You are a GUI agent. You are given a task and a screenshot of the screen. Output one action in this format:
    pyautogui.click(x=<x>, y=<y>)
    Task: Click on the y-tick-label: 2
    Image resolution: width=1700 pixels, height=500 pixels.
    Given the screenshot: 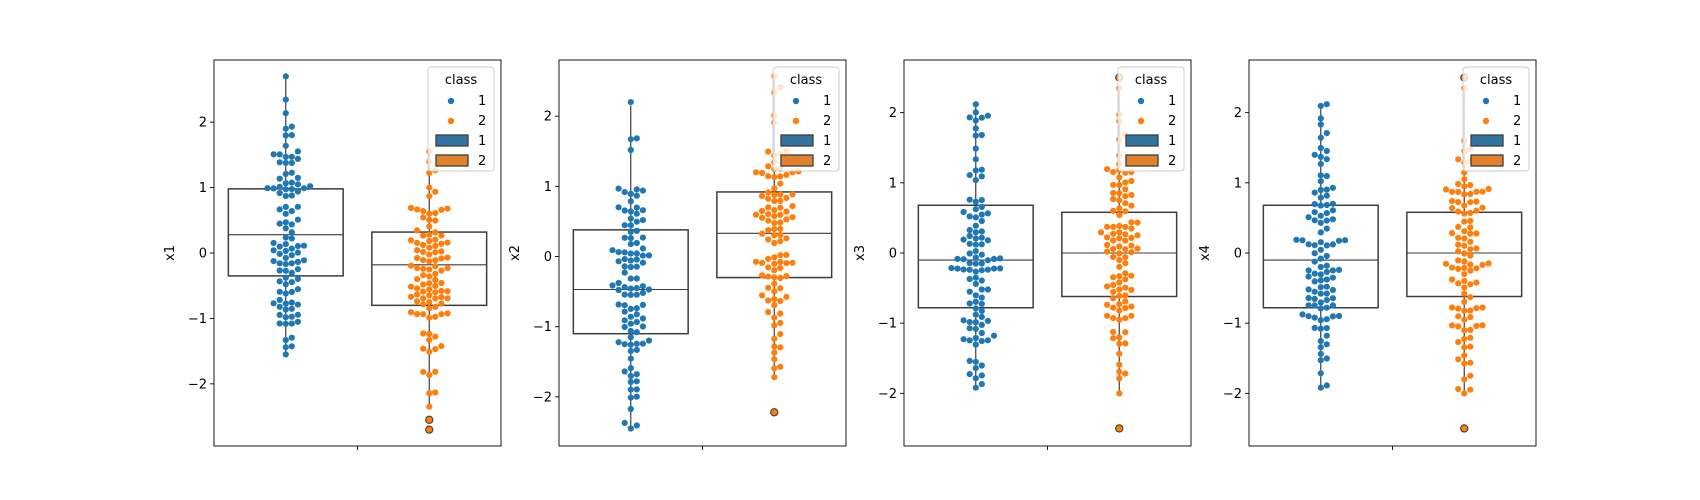 What is the action you would take?
    pyautogui.click(x=1238, y=113)
    